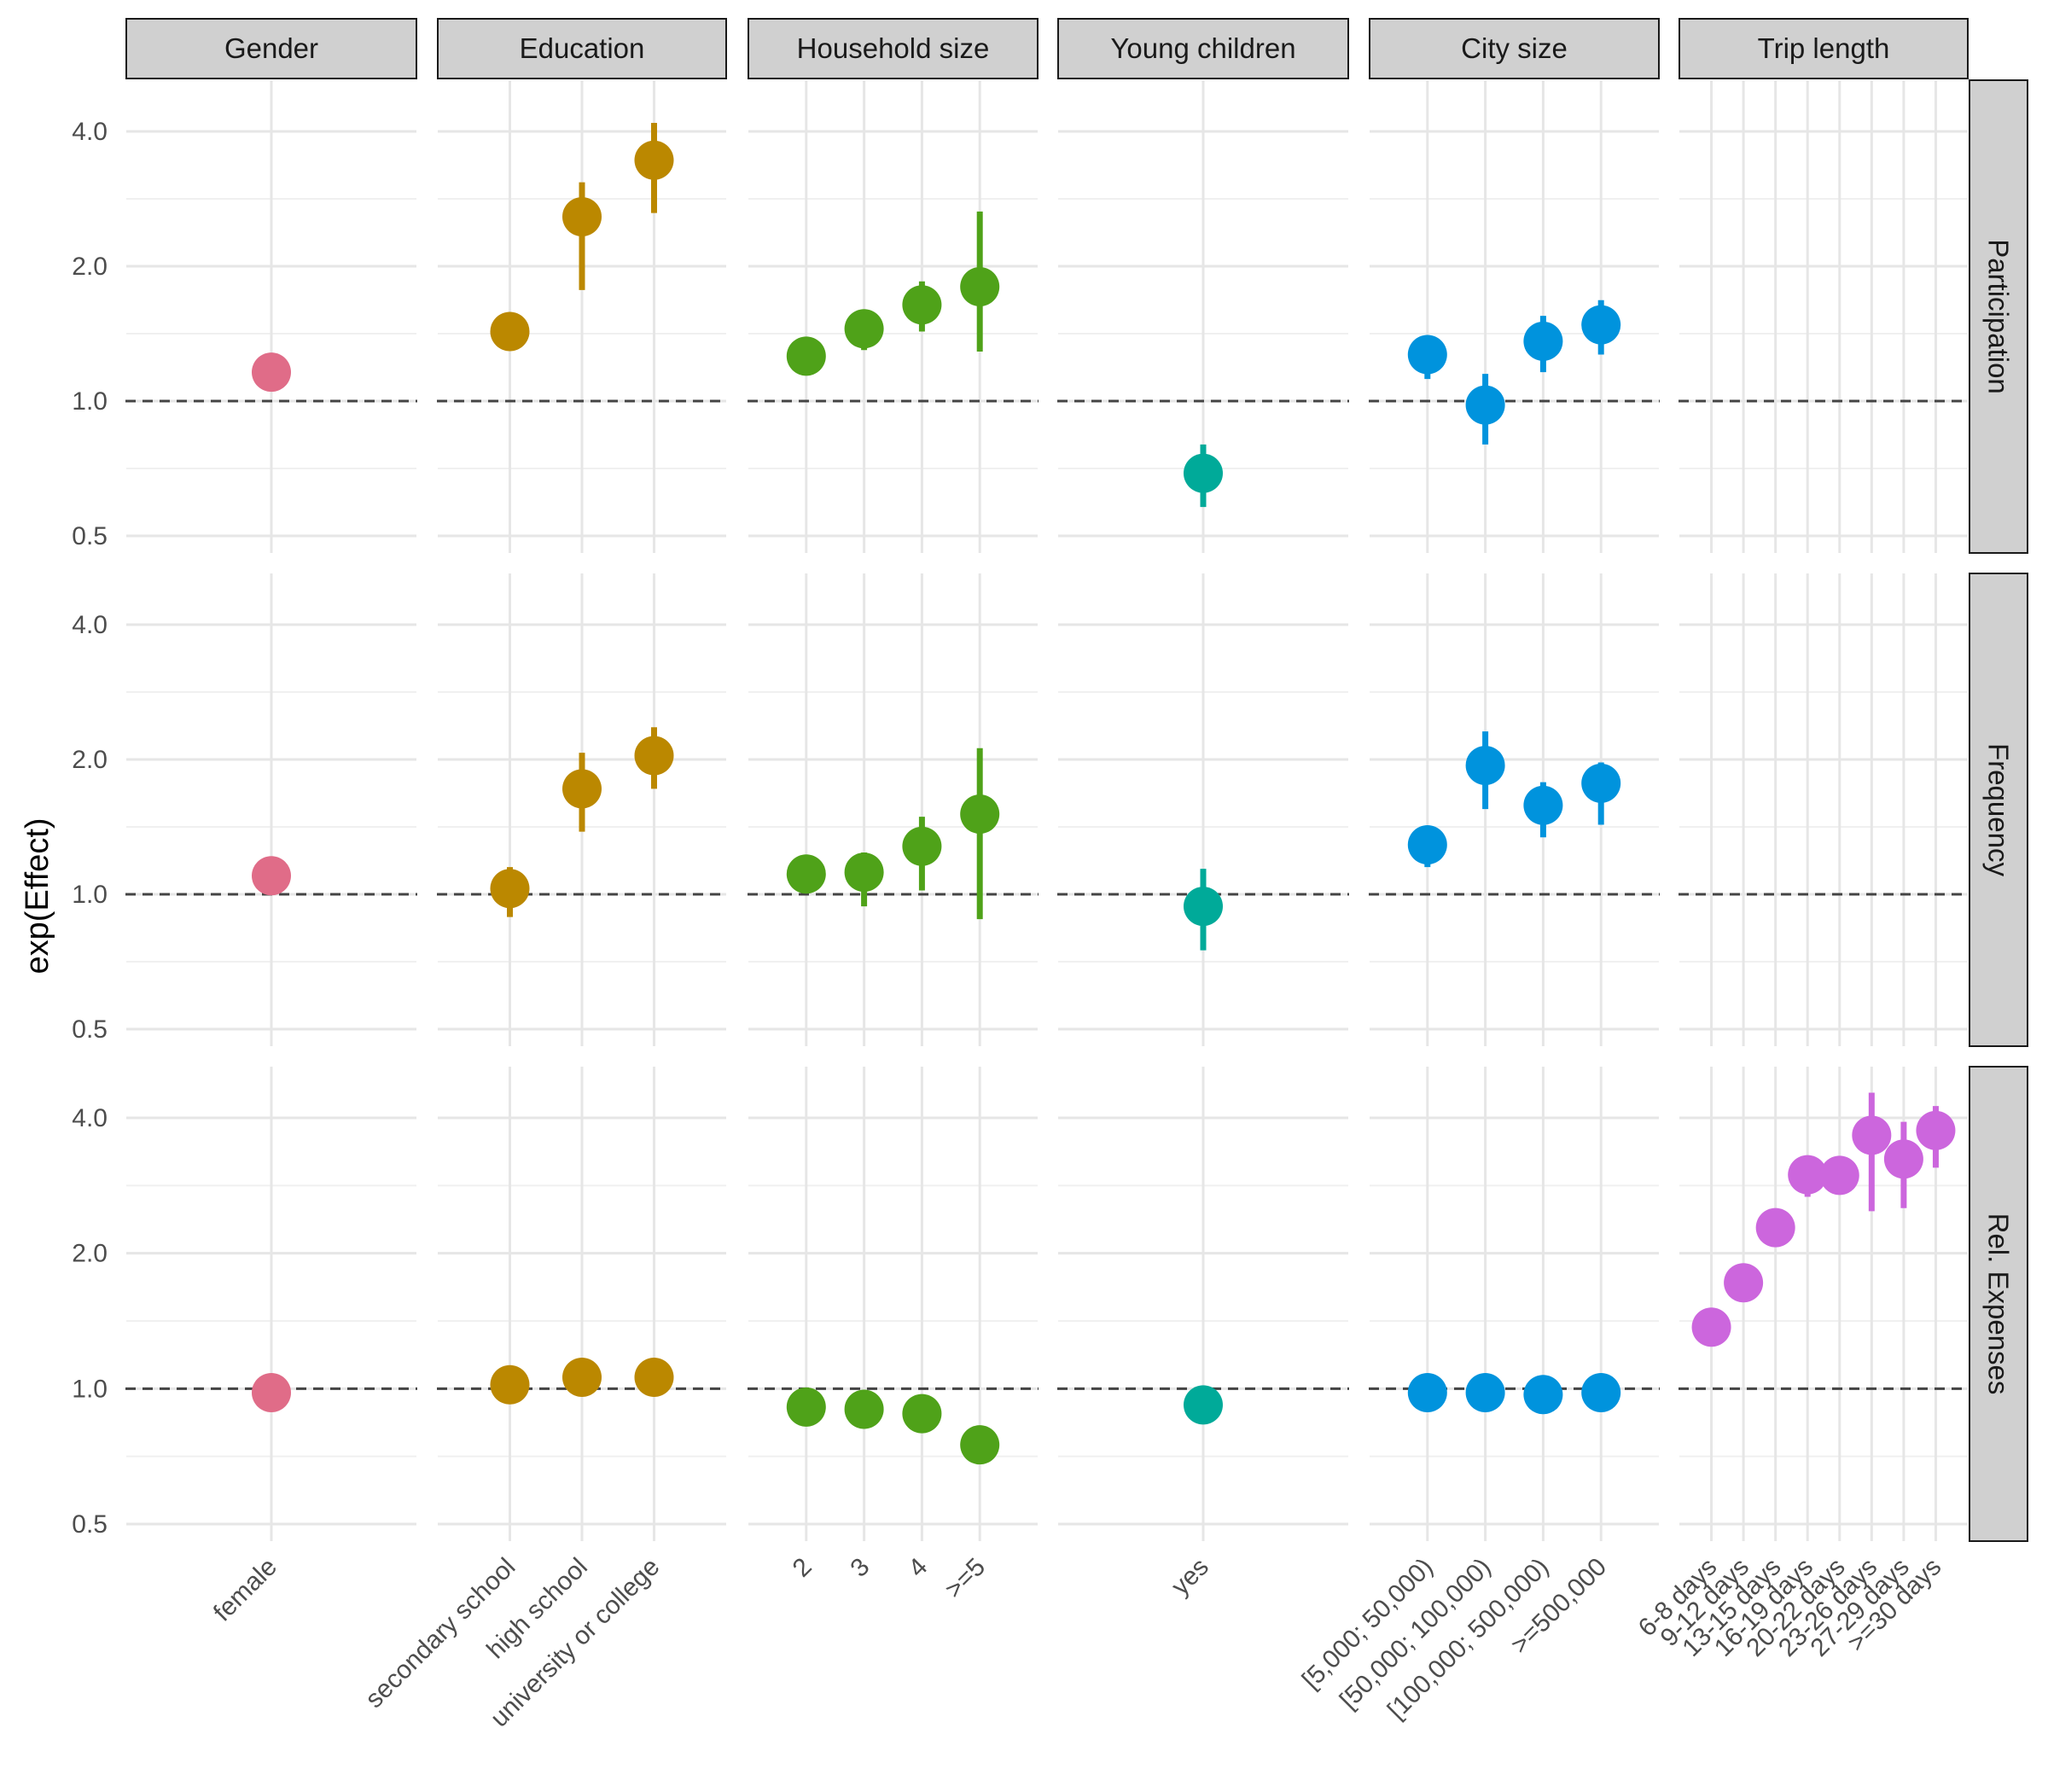  I want to click on x-tick-label-female: female, so click(245, 1590).